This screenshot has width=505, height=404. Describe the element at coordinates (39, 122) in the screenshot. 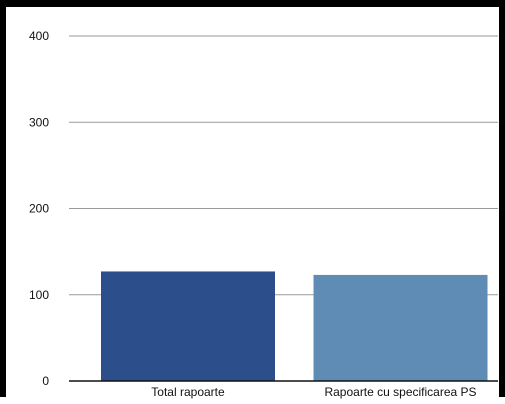

I see `y-tick-label: 300` at that location.